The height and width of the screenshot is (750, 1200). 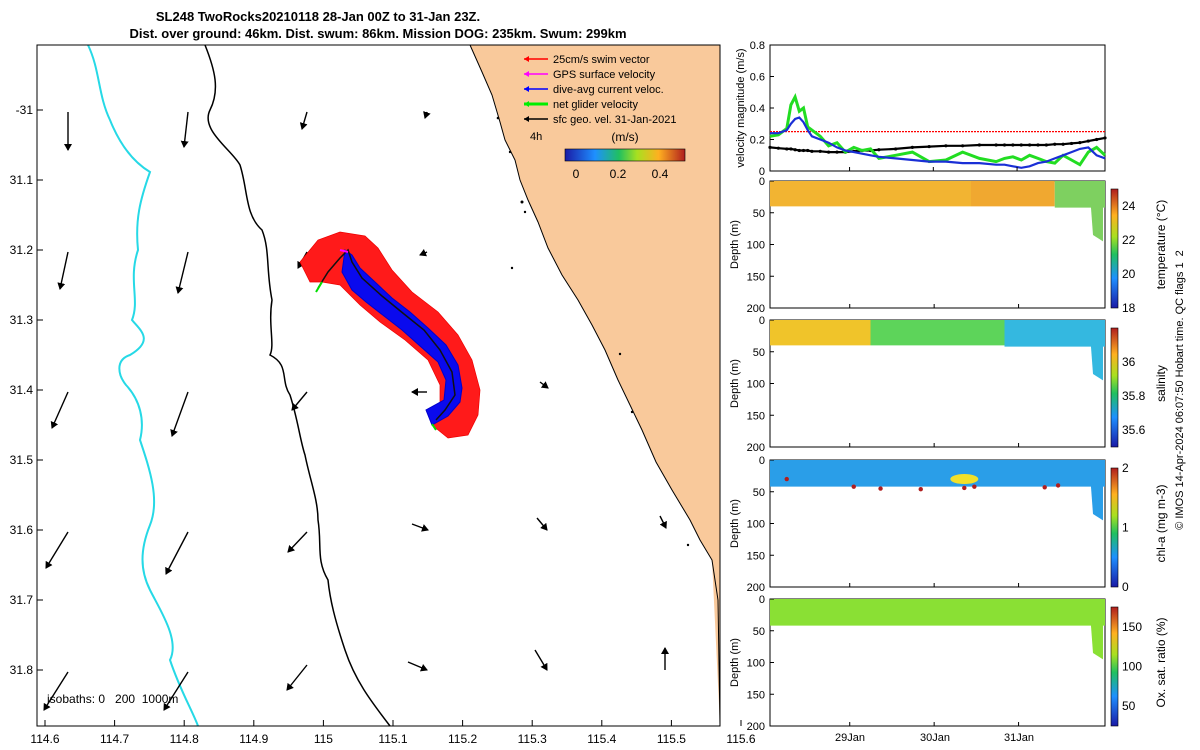 What do you see at coordinates (114, 739) in the screenshot?
I see `map-xtick-label: 114.7` at bounding box center [114, 739].